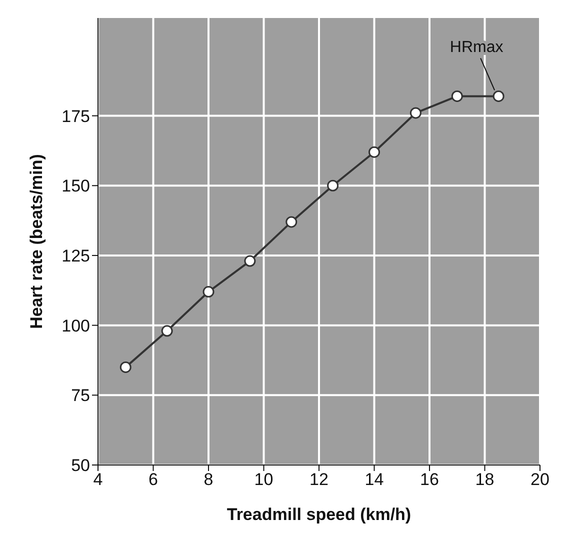 The height and width of the screenshot is (548, 568). I want to click on y-tick-label: 100, so click(76, 326).